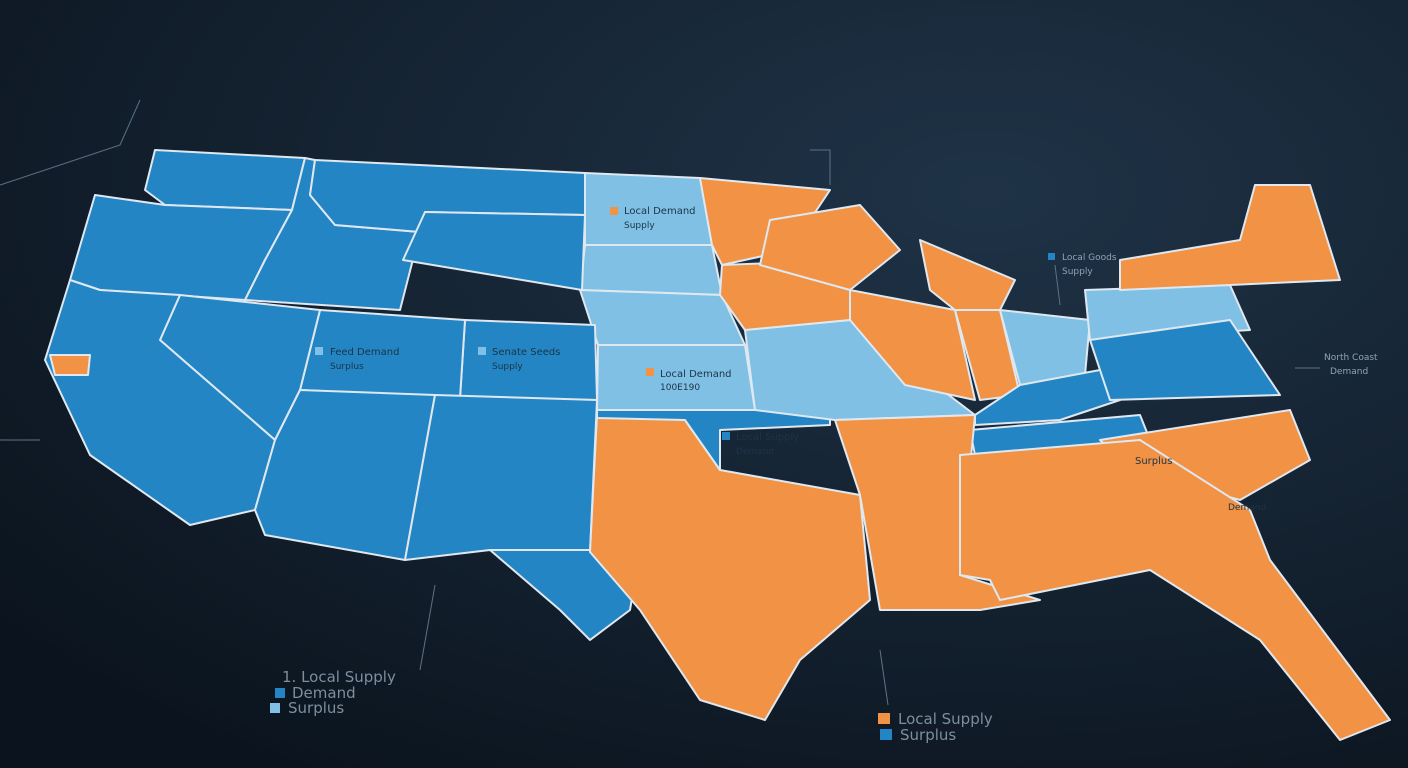  What do you see at coordinates (680, 388) in the screenshot?
I see `callout-sub: 100E190` at bounding box center [680, 388].